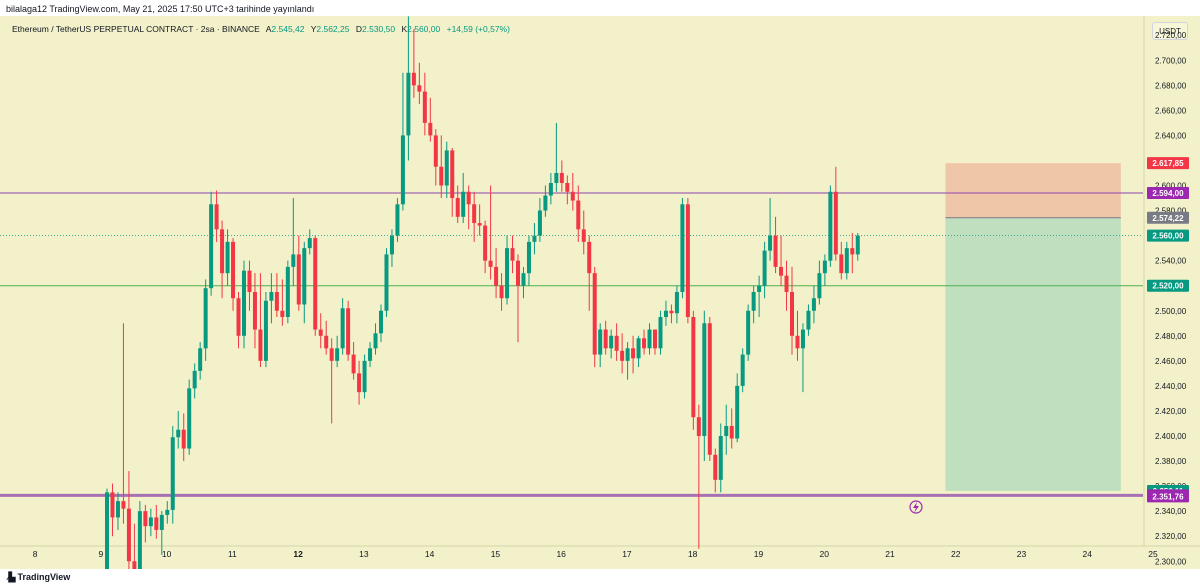  What do you see at coordinates (1033, 354) in the screenshot?
I see `take-profit-zone` at bounding box center [1033, 354].